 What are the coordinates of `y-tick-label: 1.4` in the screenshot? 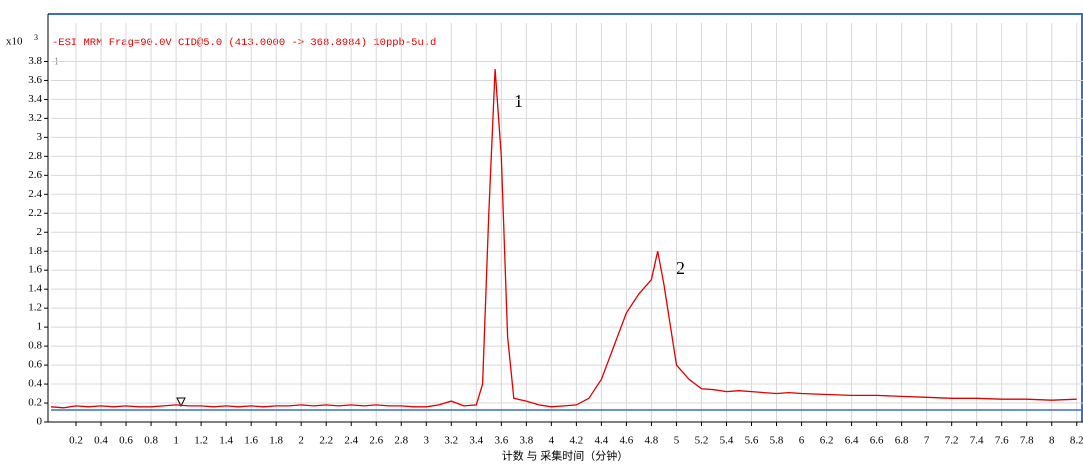 It's located at (35, 289).